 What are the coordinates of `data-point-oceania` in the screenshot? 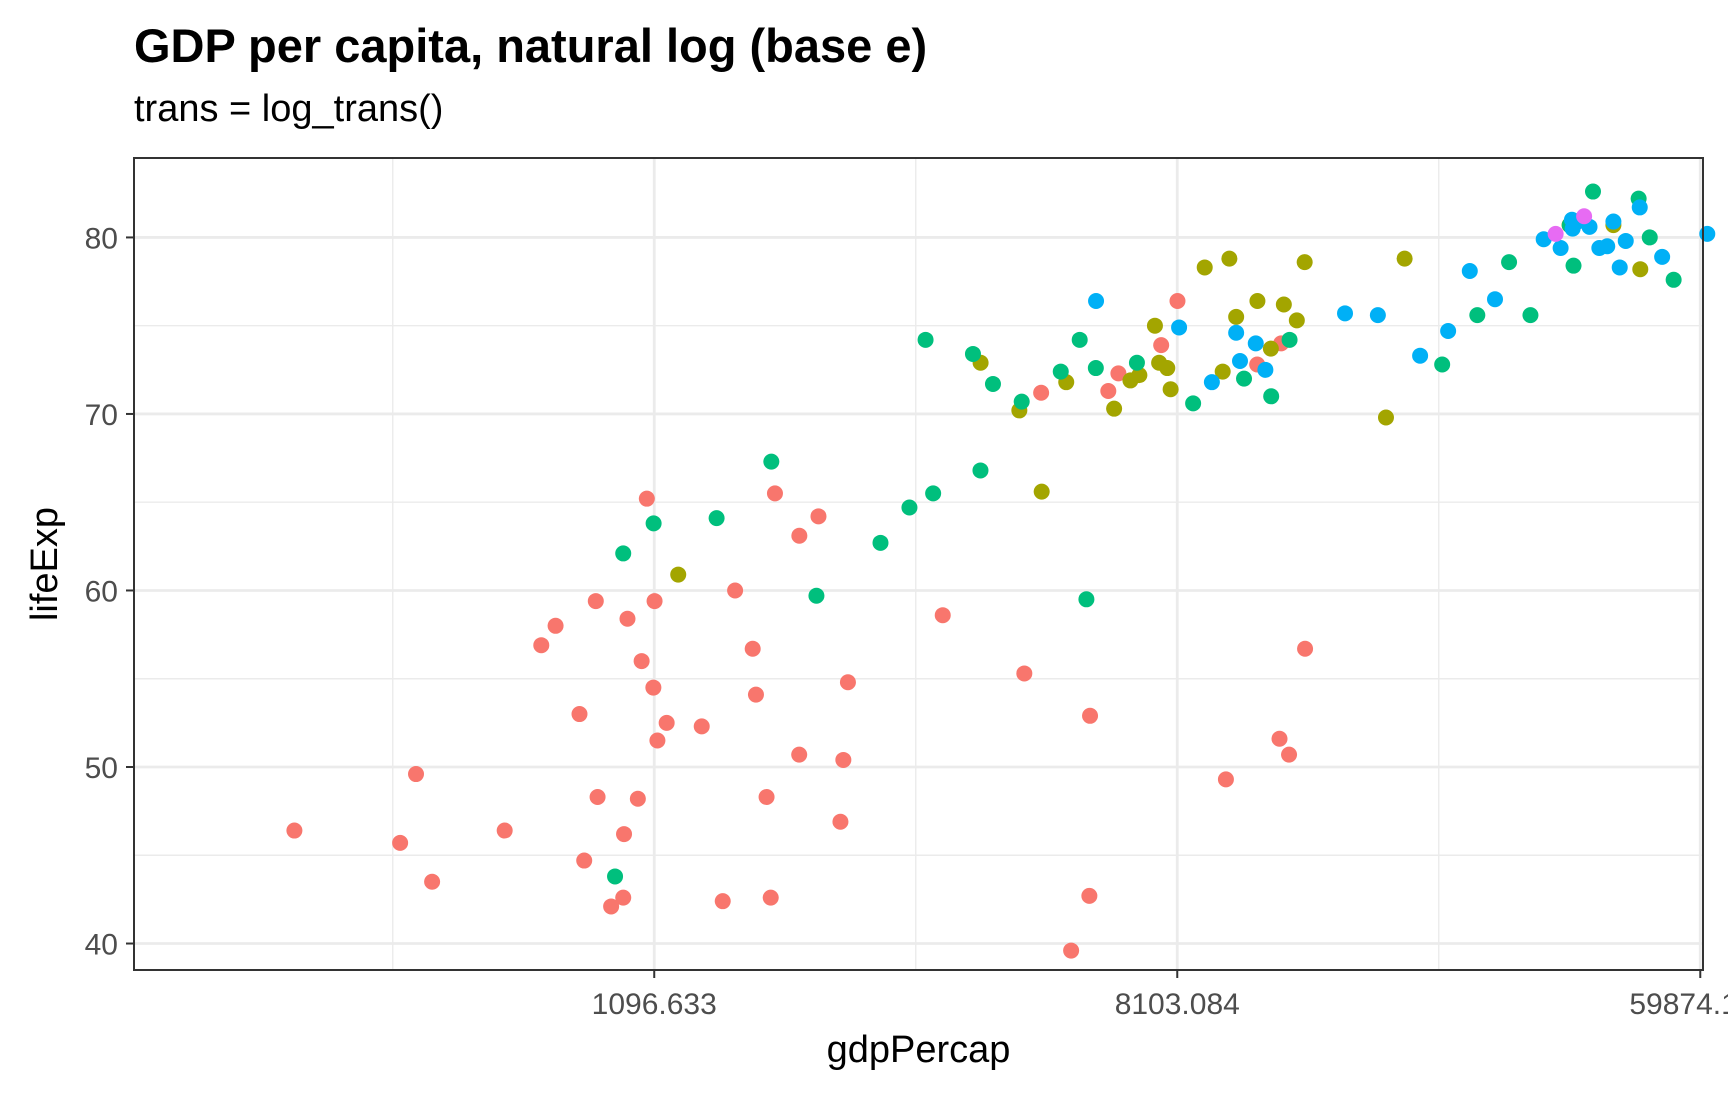 It's located at (1555, 233).